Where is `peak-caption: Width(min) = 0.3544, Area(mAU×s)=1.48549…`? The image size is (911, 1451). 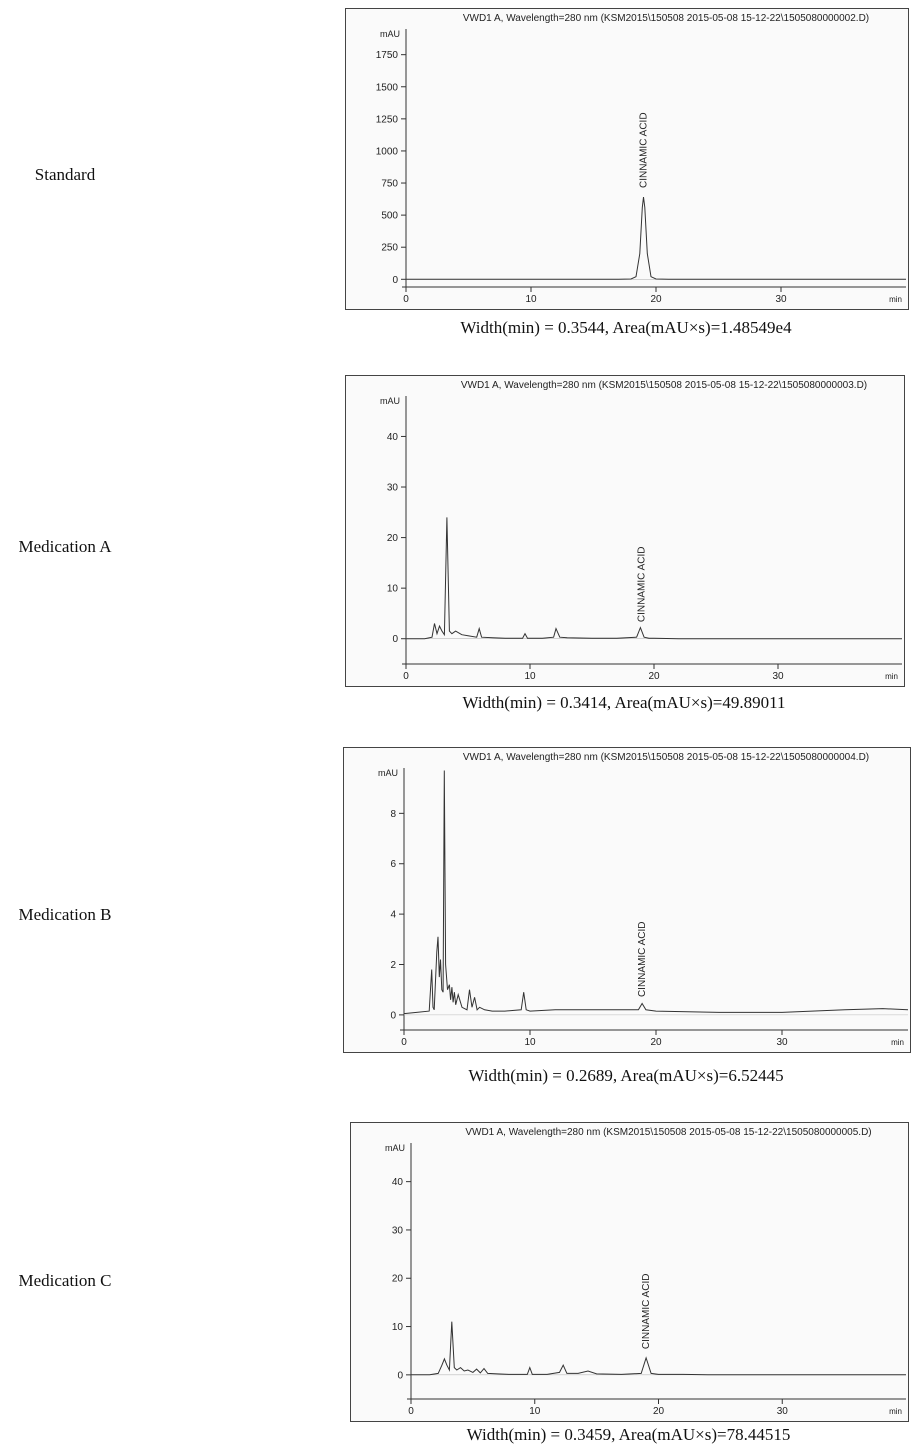
peak-caption: Width(min) = 0.3544, Area(mAU×s)=1.48549… is located at coordinates (626, 327).